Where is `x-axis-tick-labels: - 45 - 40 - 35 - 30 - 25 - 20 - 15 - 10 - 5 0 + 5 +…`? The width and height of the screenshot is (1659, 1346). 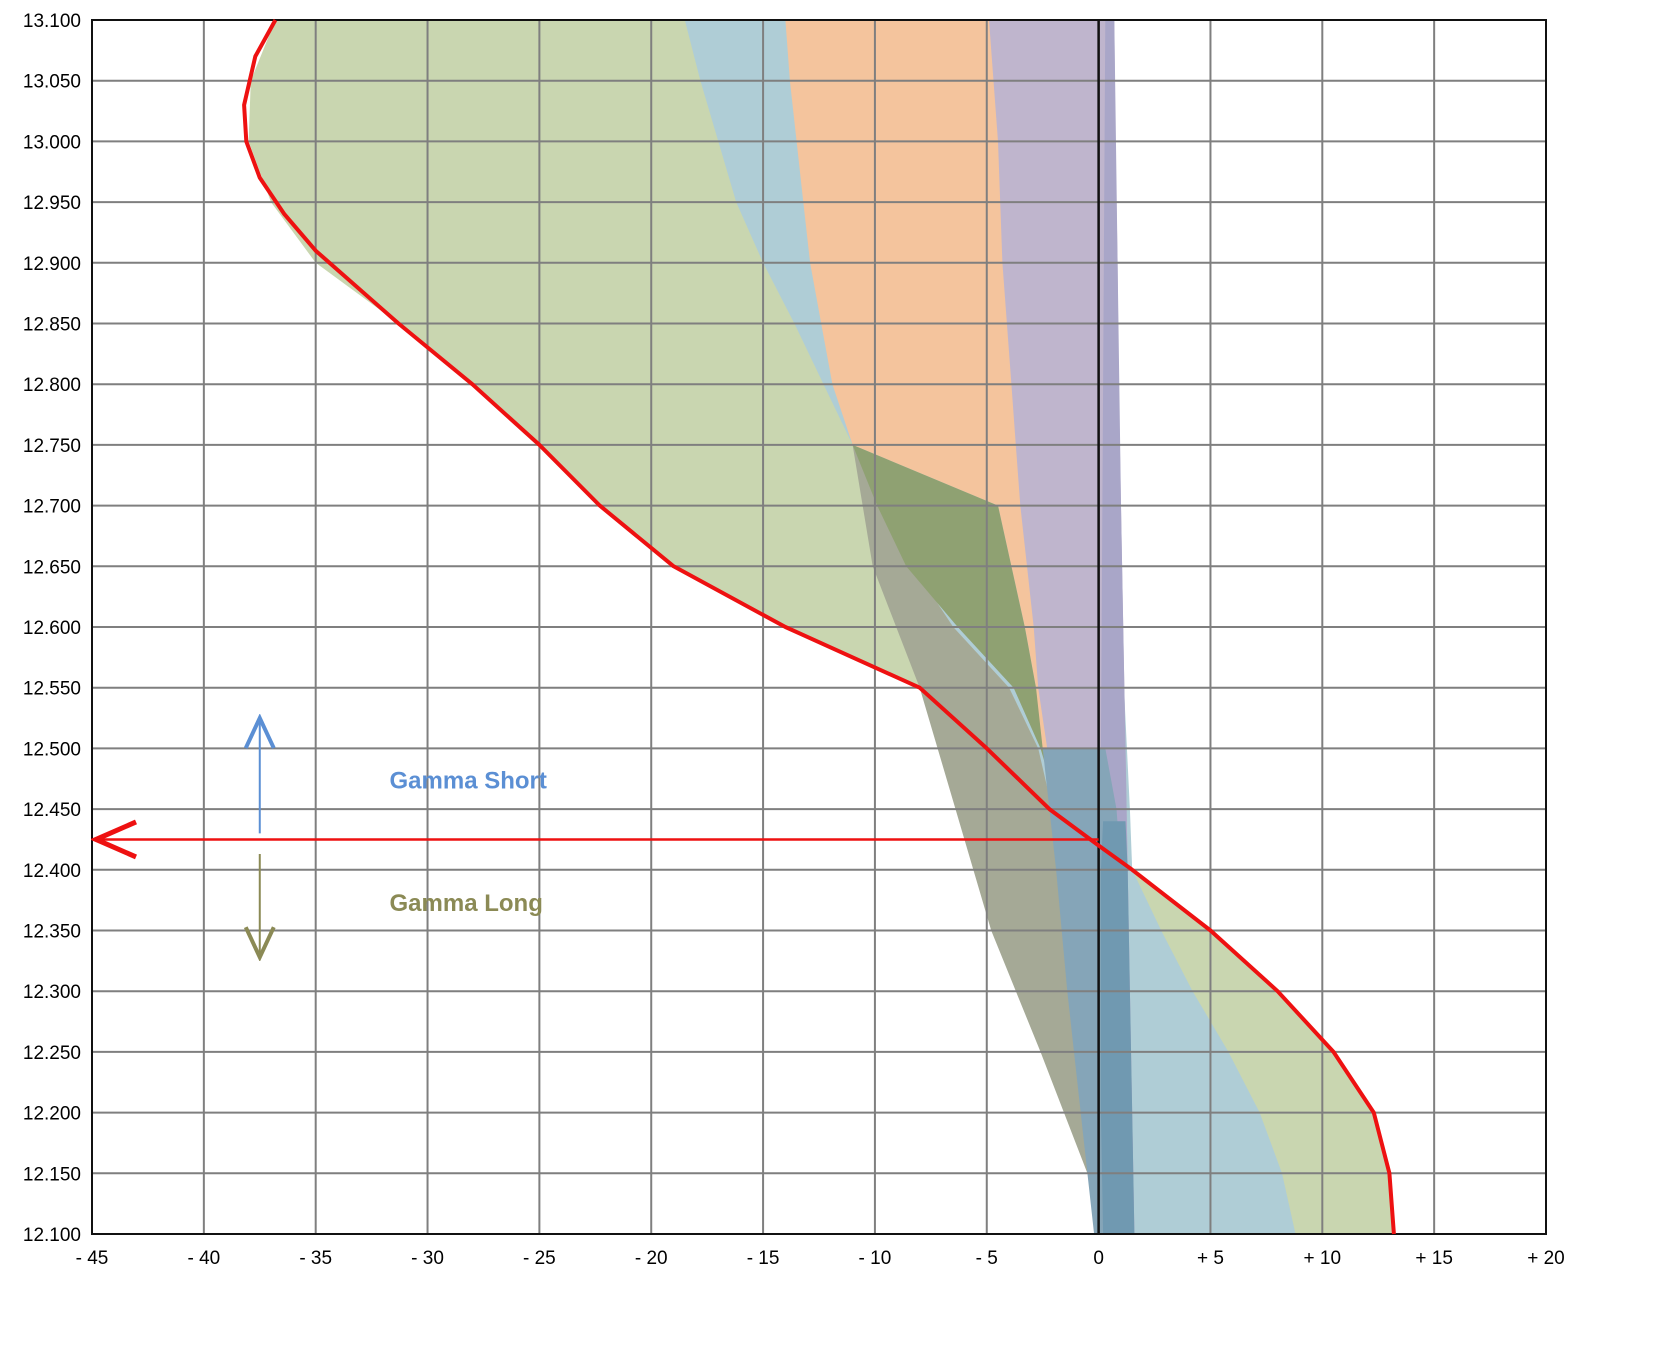
x-axis-tick-labels: - 45 - 40 - 35 - 30 - 25 - 20 - 15 - 10 - 5 0 + 5 +… is located at coordinates (820, 1258).